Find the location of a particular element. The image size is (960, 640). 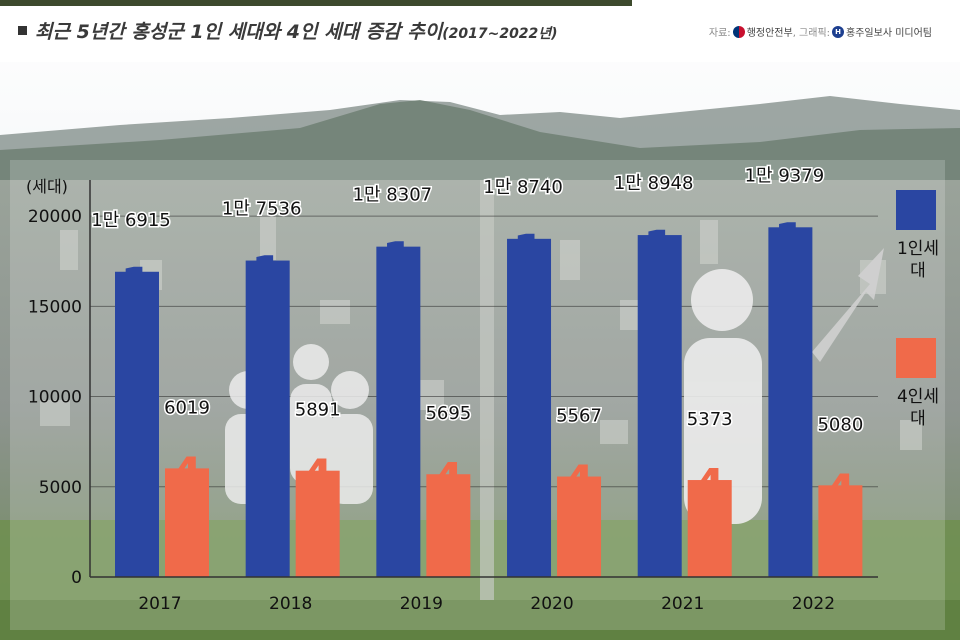

x-tick-label: 2019 is located at coordinates (421, 604).